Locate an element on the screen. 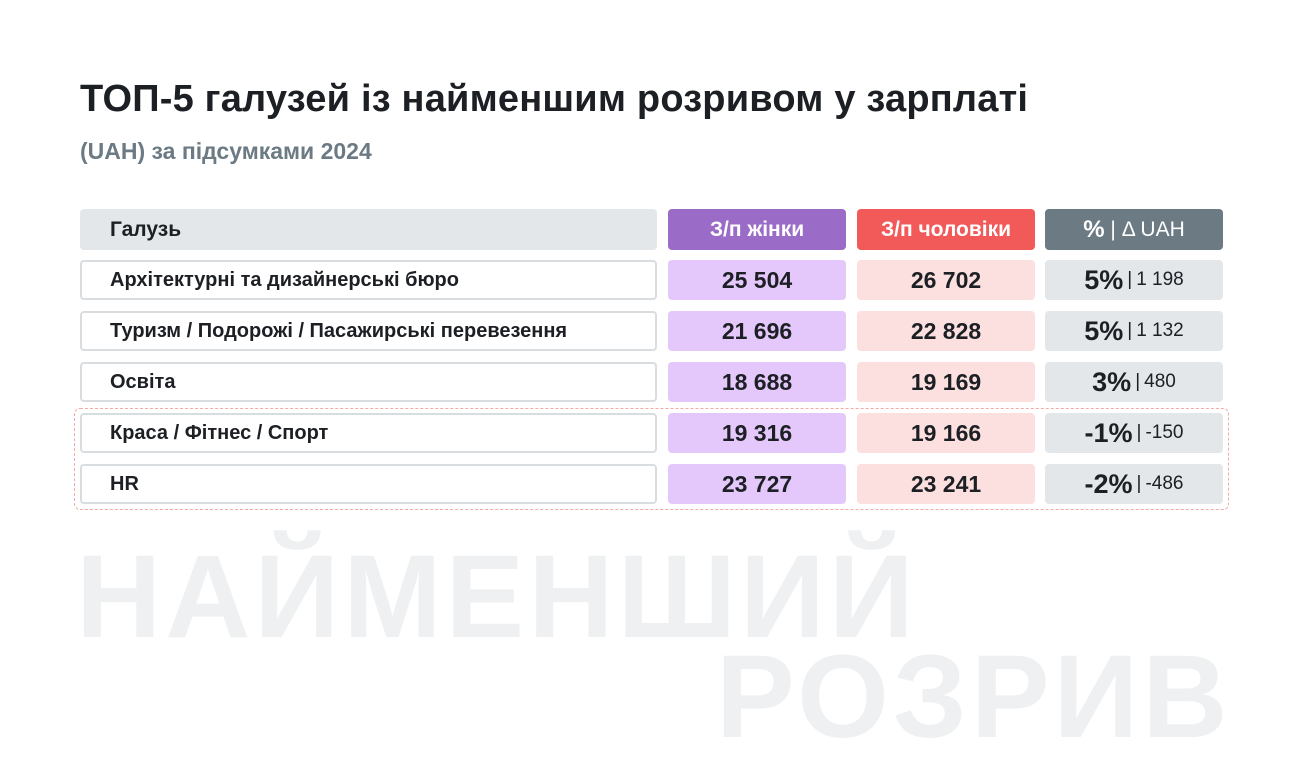 The height and width of the screenshot is (763, 1304). industry-cell: Краса / Фітнес / Спорт is located at coordinates (368, 433).